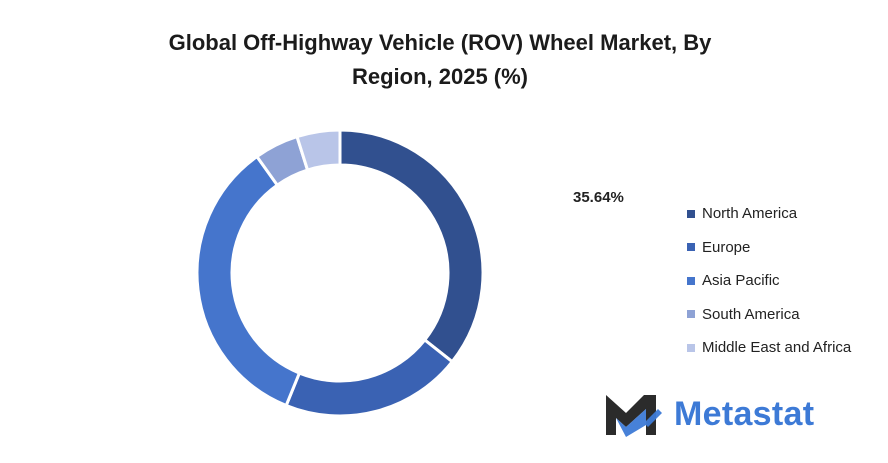  What do you see at coordinates (411, 246) in the screenshot?
I see `donut-slice-north-america` at bounding box center [411, 246].